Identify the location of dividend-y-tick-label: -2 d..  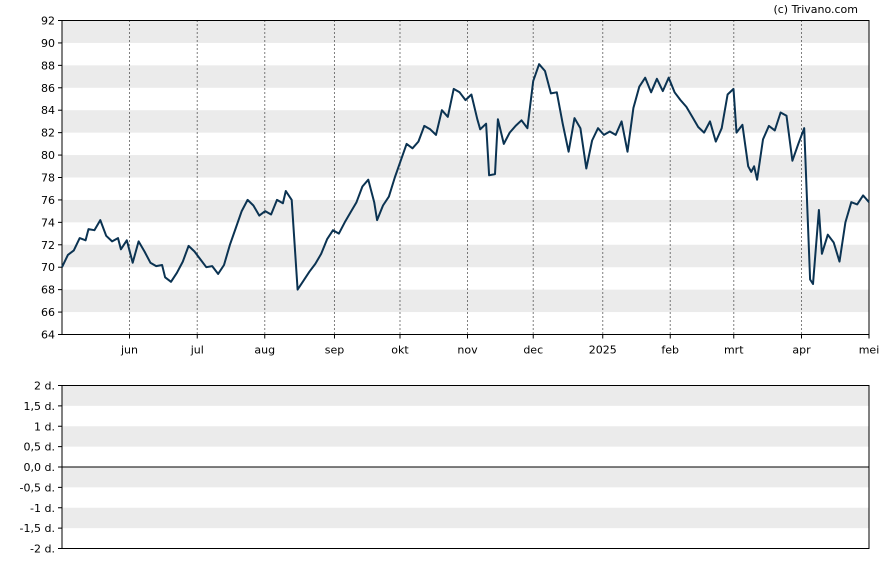
(42, 549).